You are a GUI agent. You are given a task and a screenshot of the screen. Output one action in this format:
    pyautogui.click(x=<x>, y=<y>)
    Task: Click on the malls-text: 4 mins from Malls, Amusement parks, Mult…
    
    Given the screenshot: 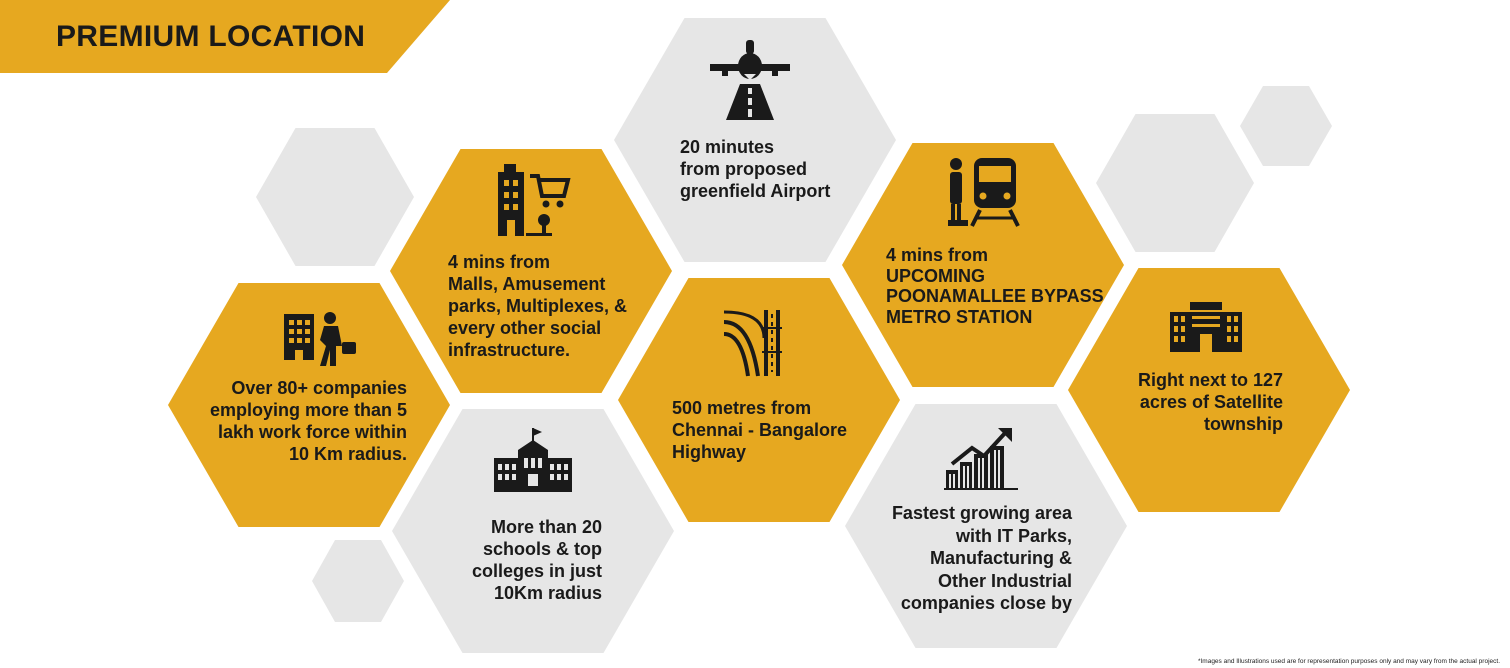 What is the action you would take?
    pyautogui.click(x=537, y=306)
    